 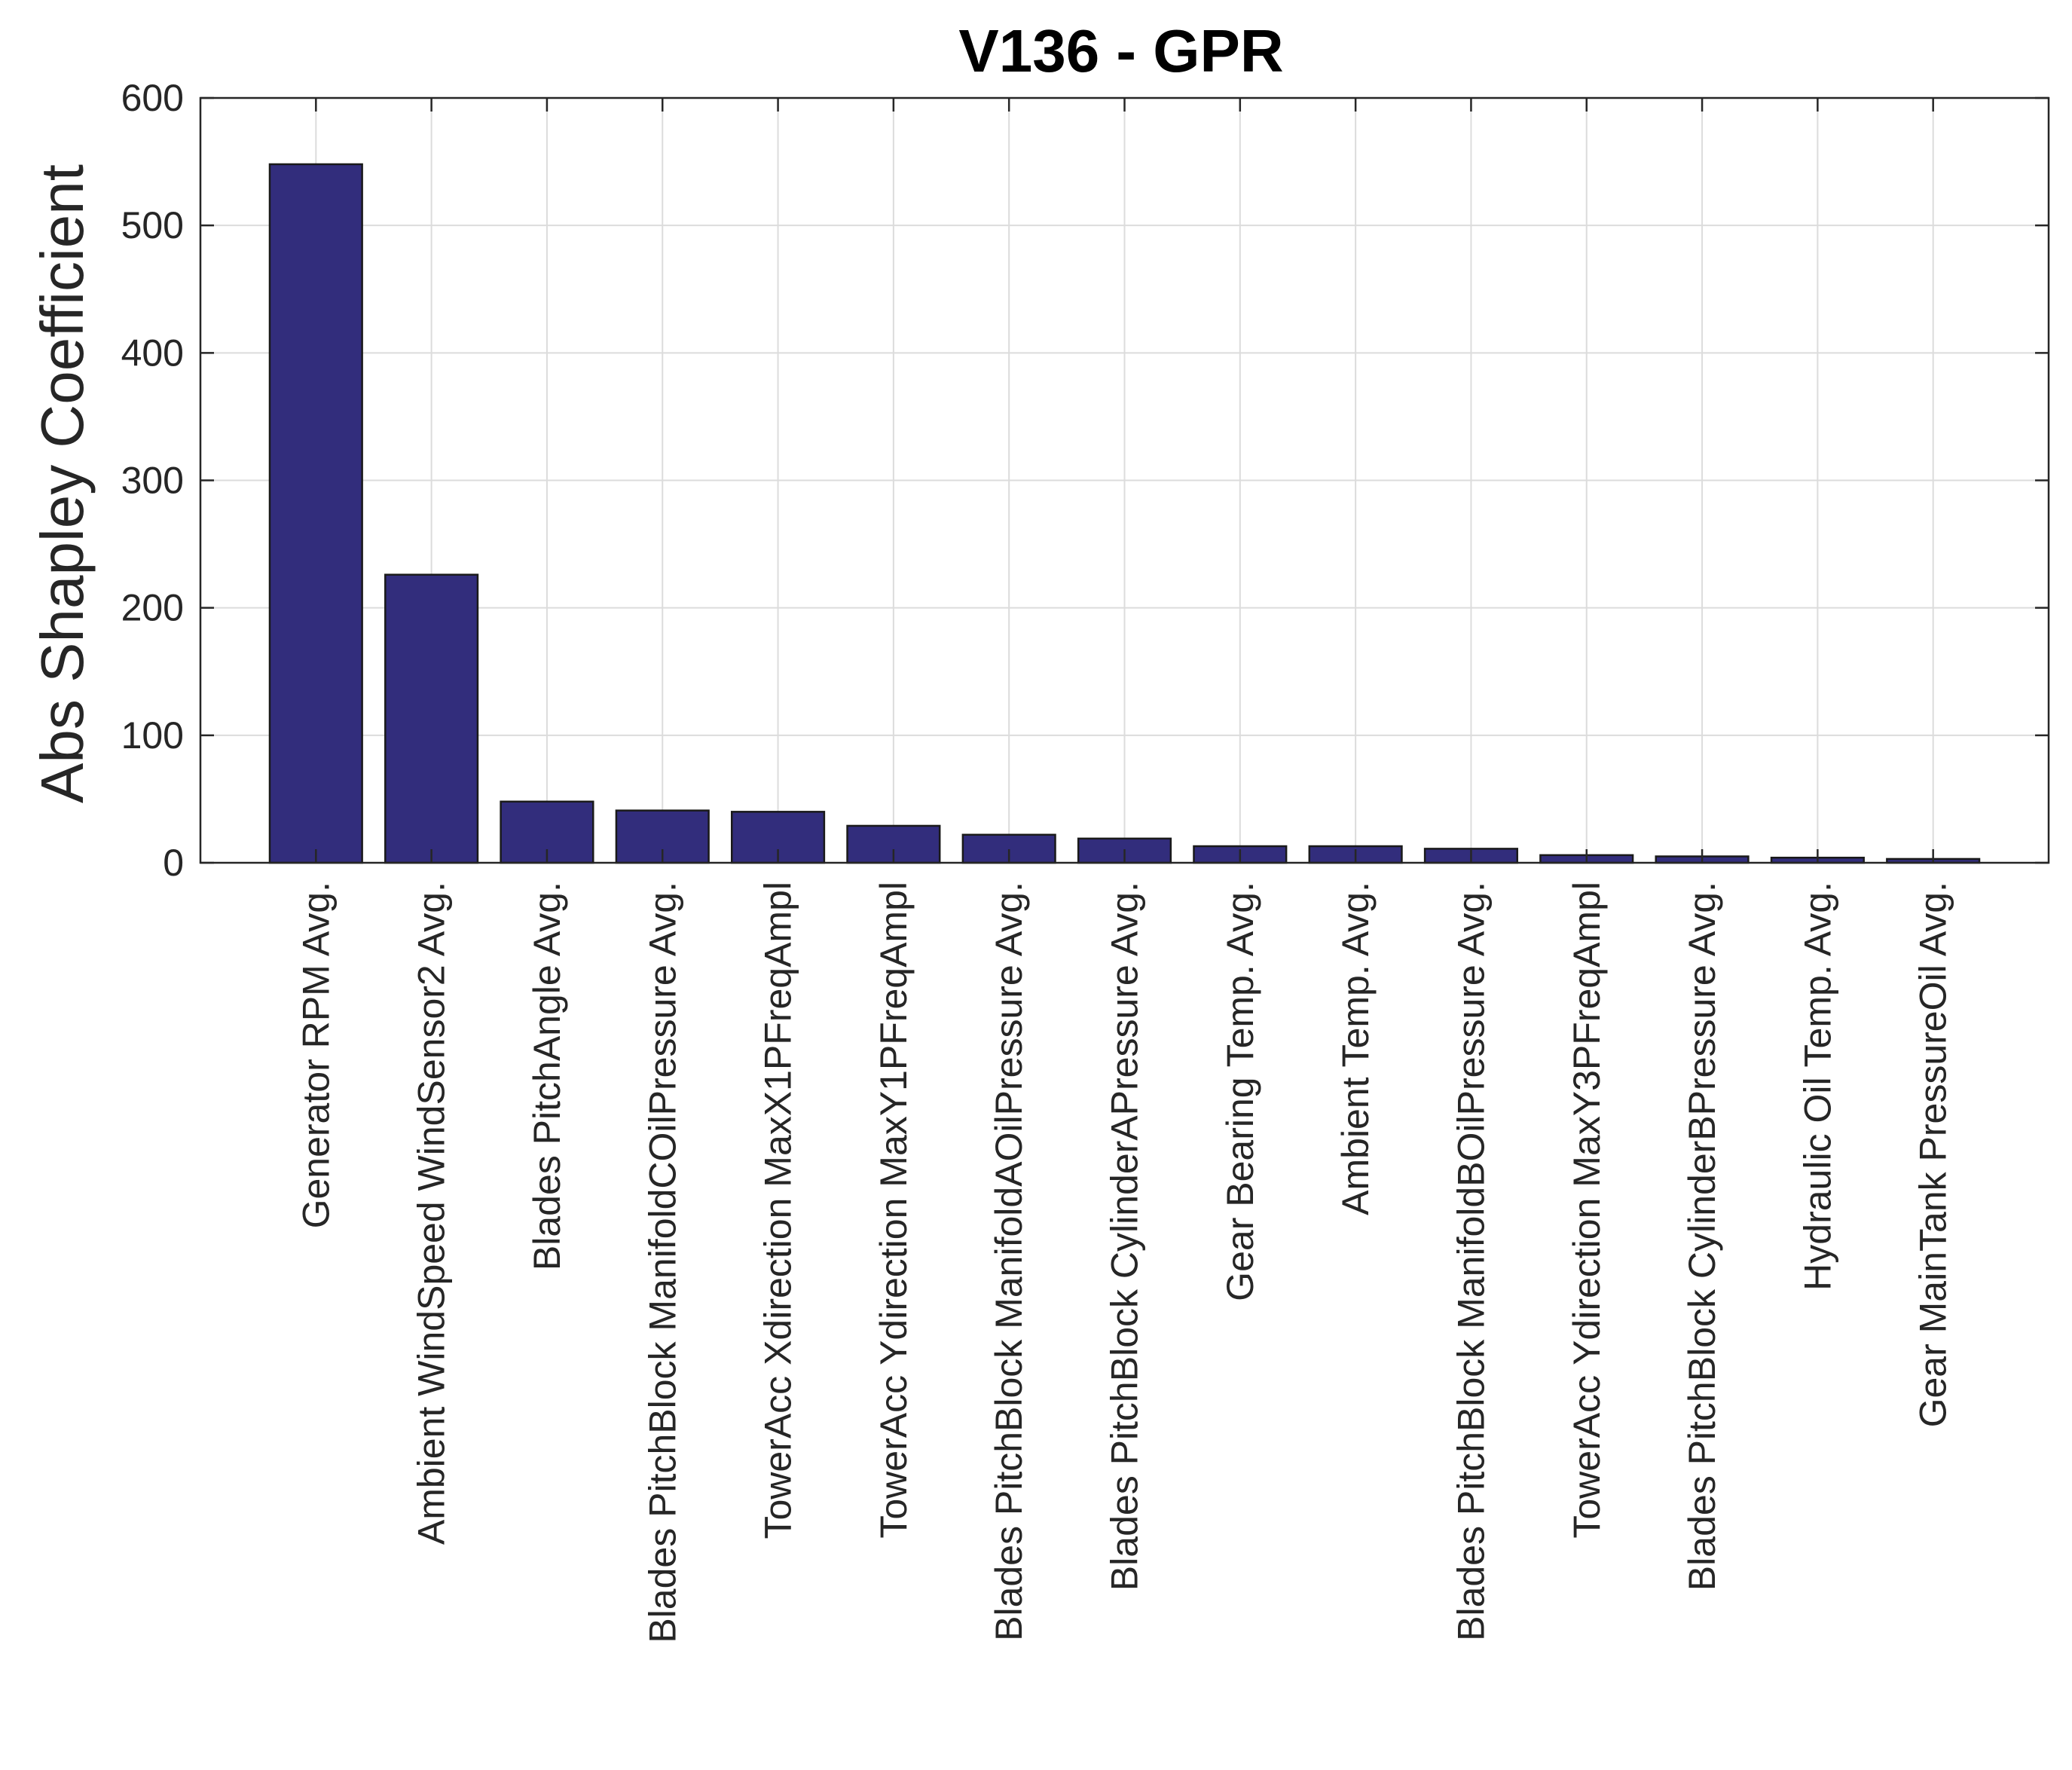 I want to click on y-tick-label: 300, so click(x=153, y=481).